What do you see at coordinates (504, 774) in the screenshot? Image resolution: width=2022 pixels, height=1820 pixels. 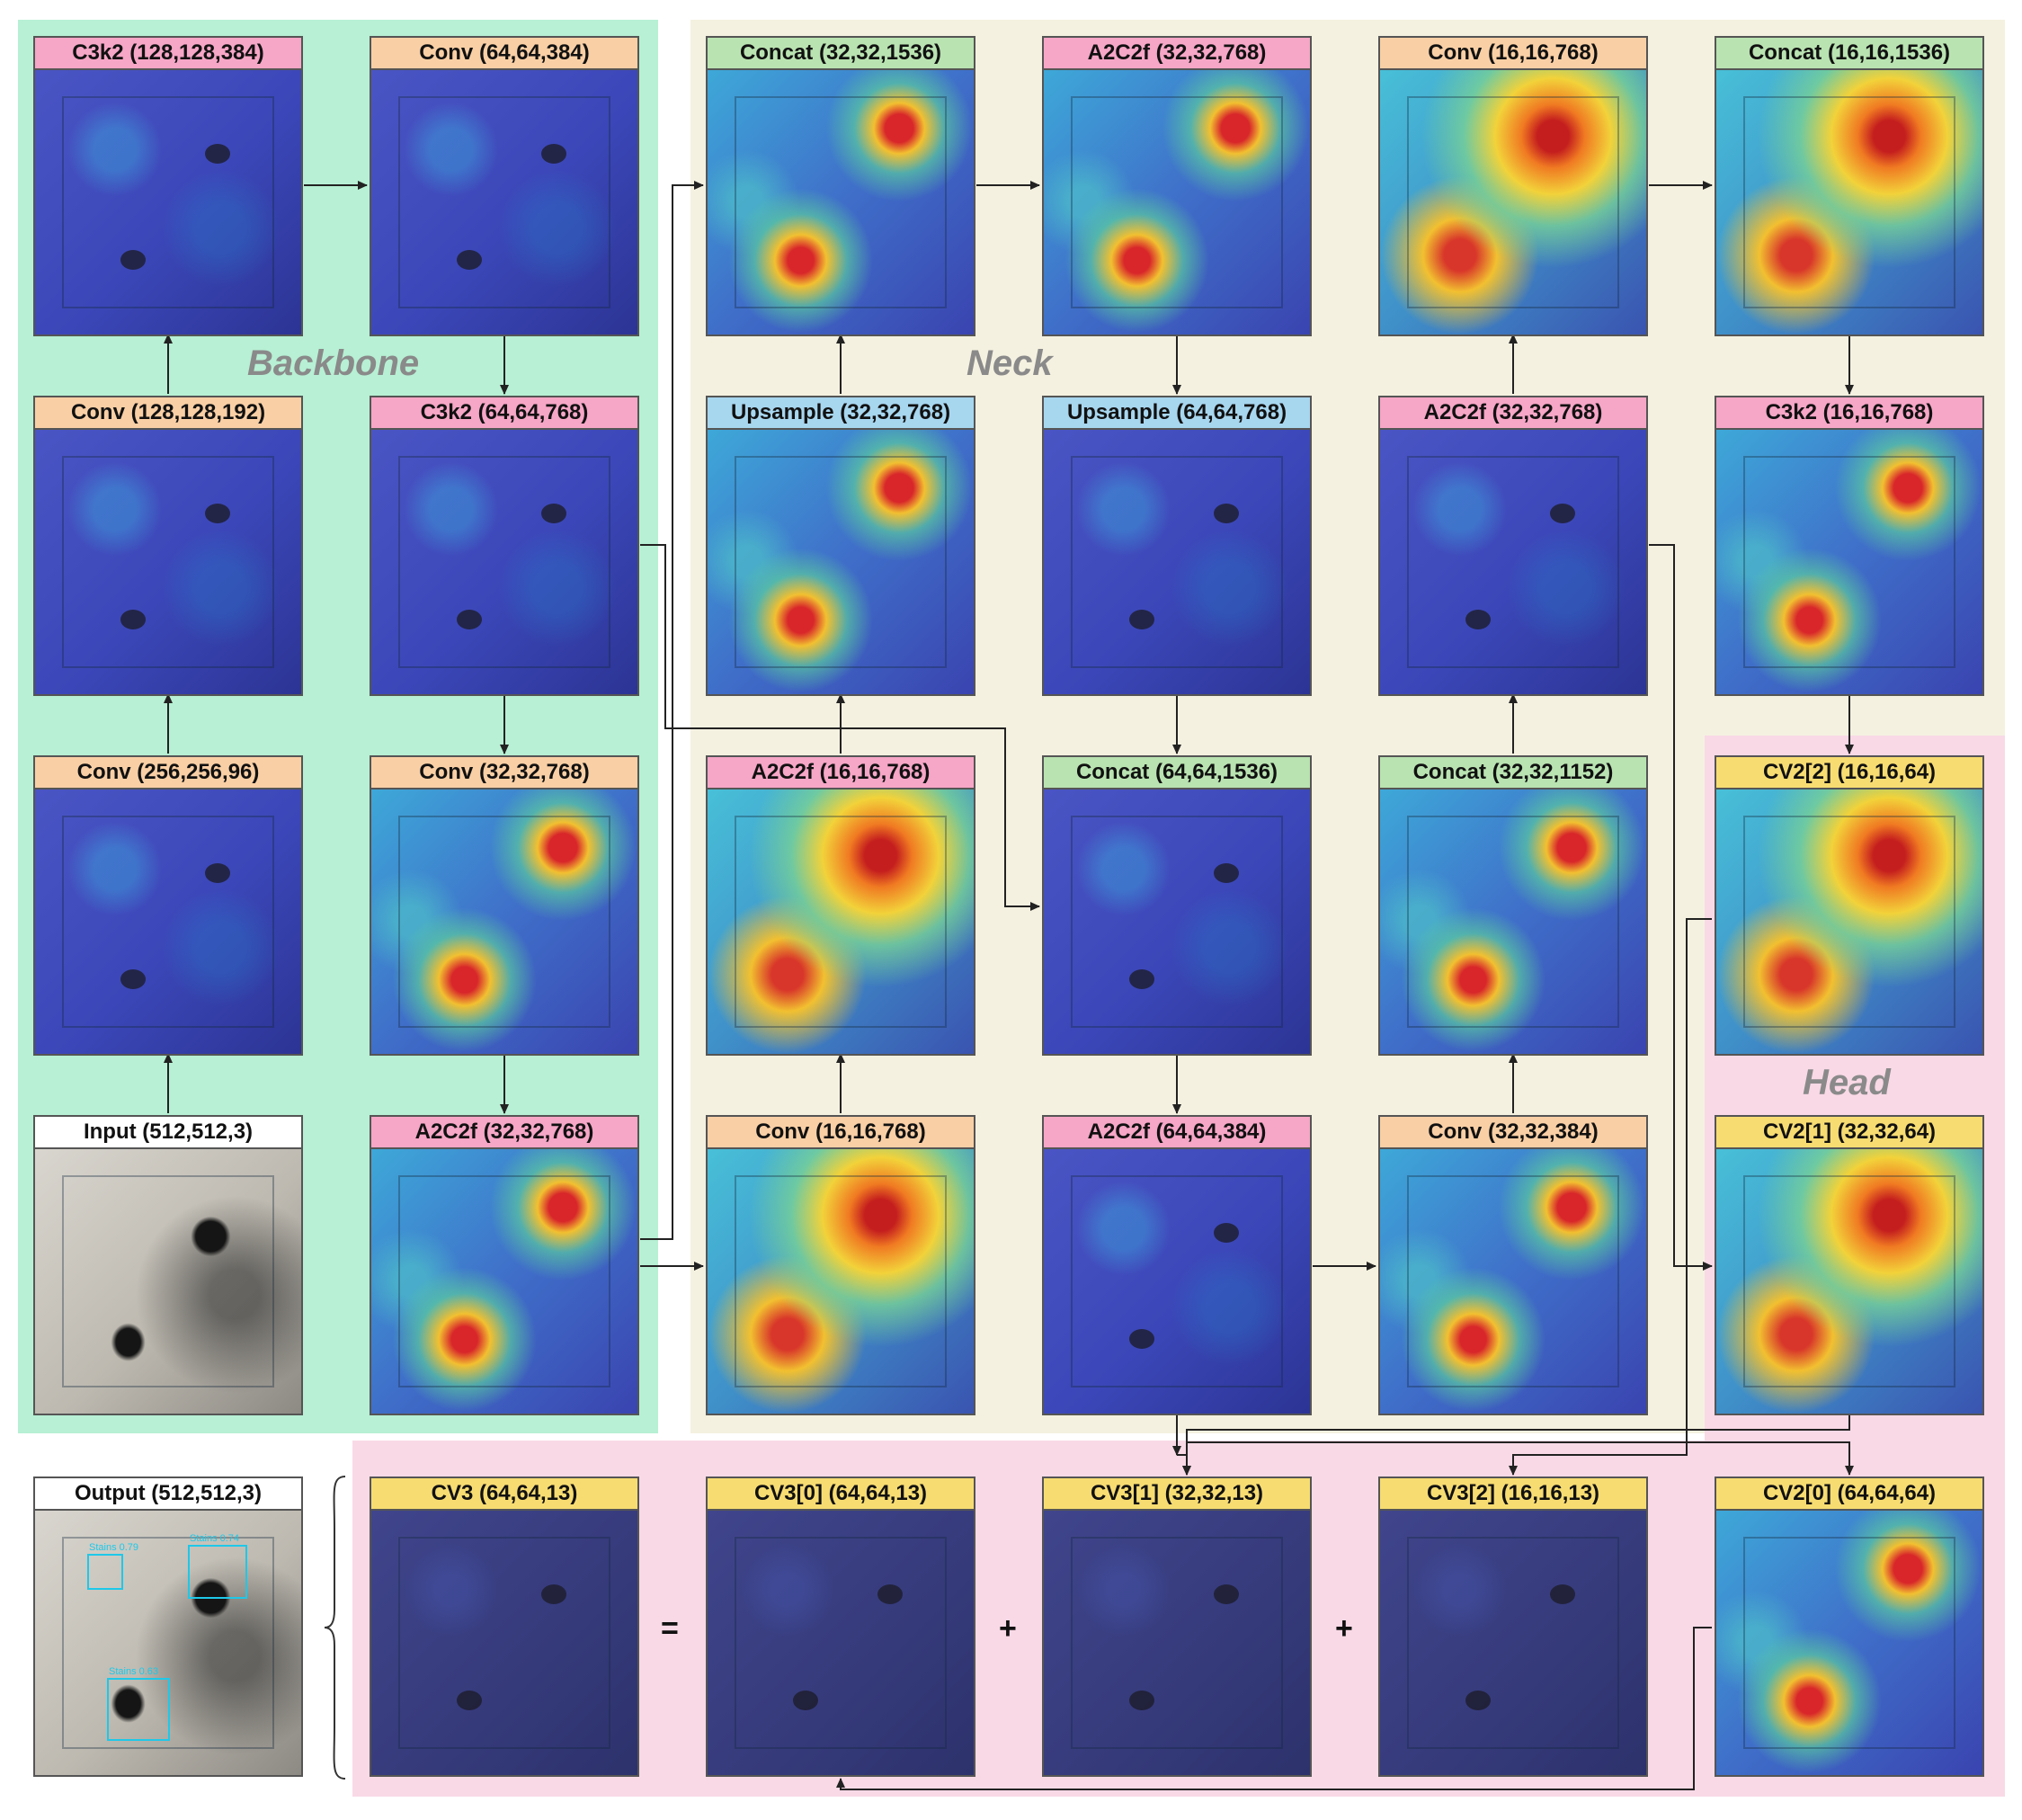 I see `card-label: Conv (32,32,768)` at bounding box center [504, 774].